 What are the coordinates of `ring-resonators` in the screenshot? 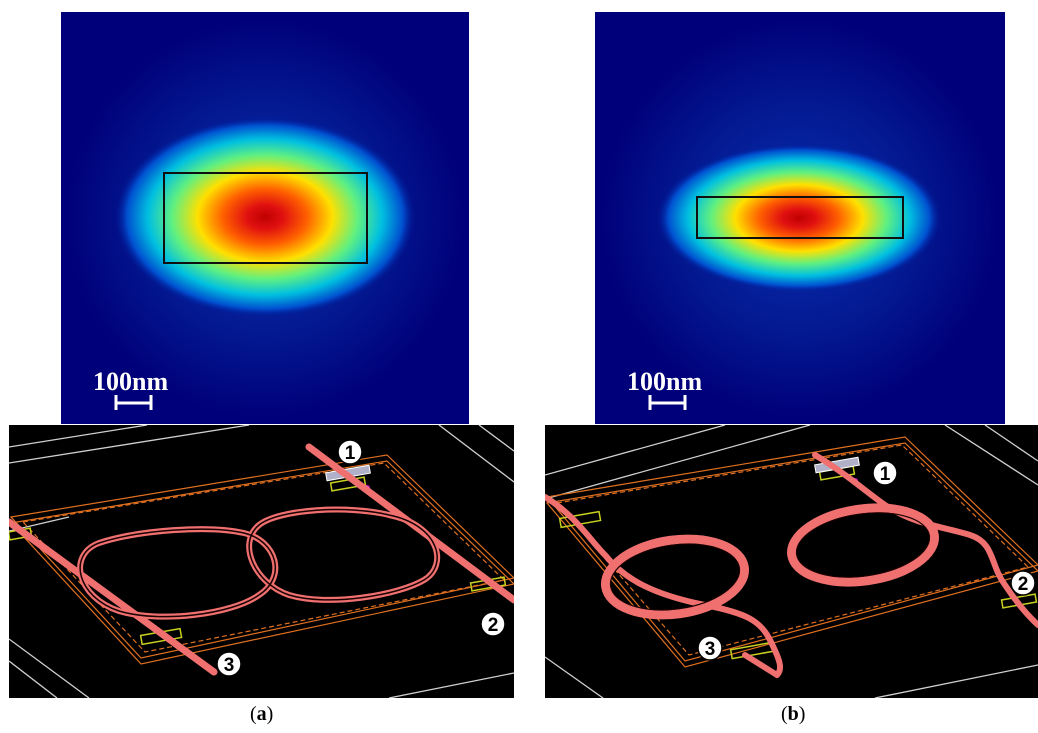 It's located at (769, 561).